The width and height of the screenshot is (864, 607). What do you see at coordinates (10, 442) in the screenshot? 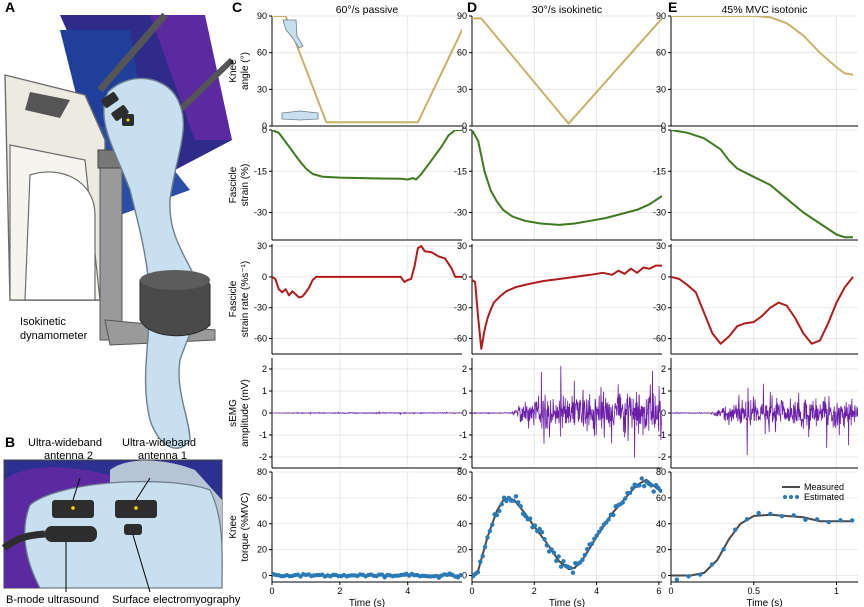
I see `panel-letter-b: B` at bounding box center [10, 442].